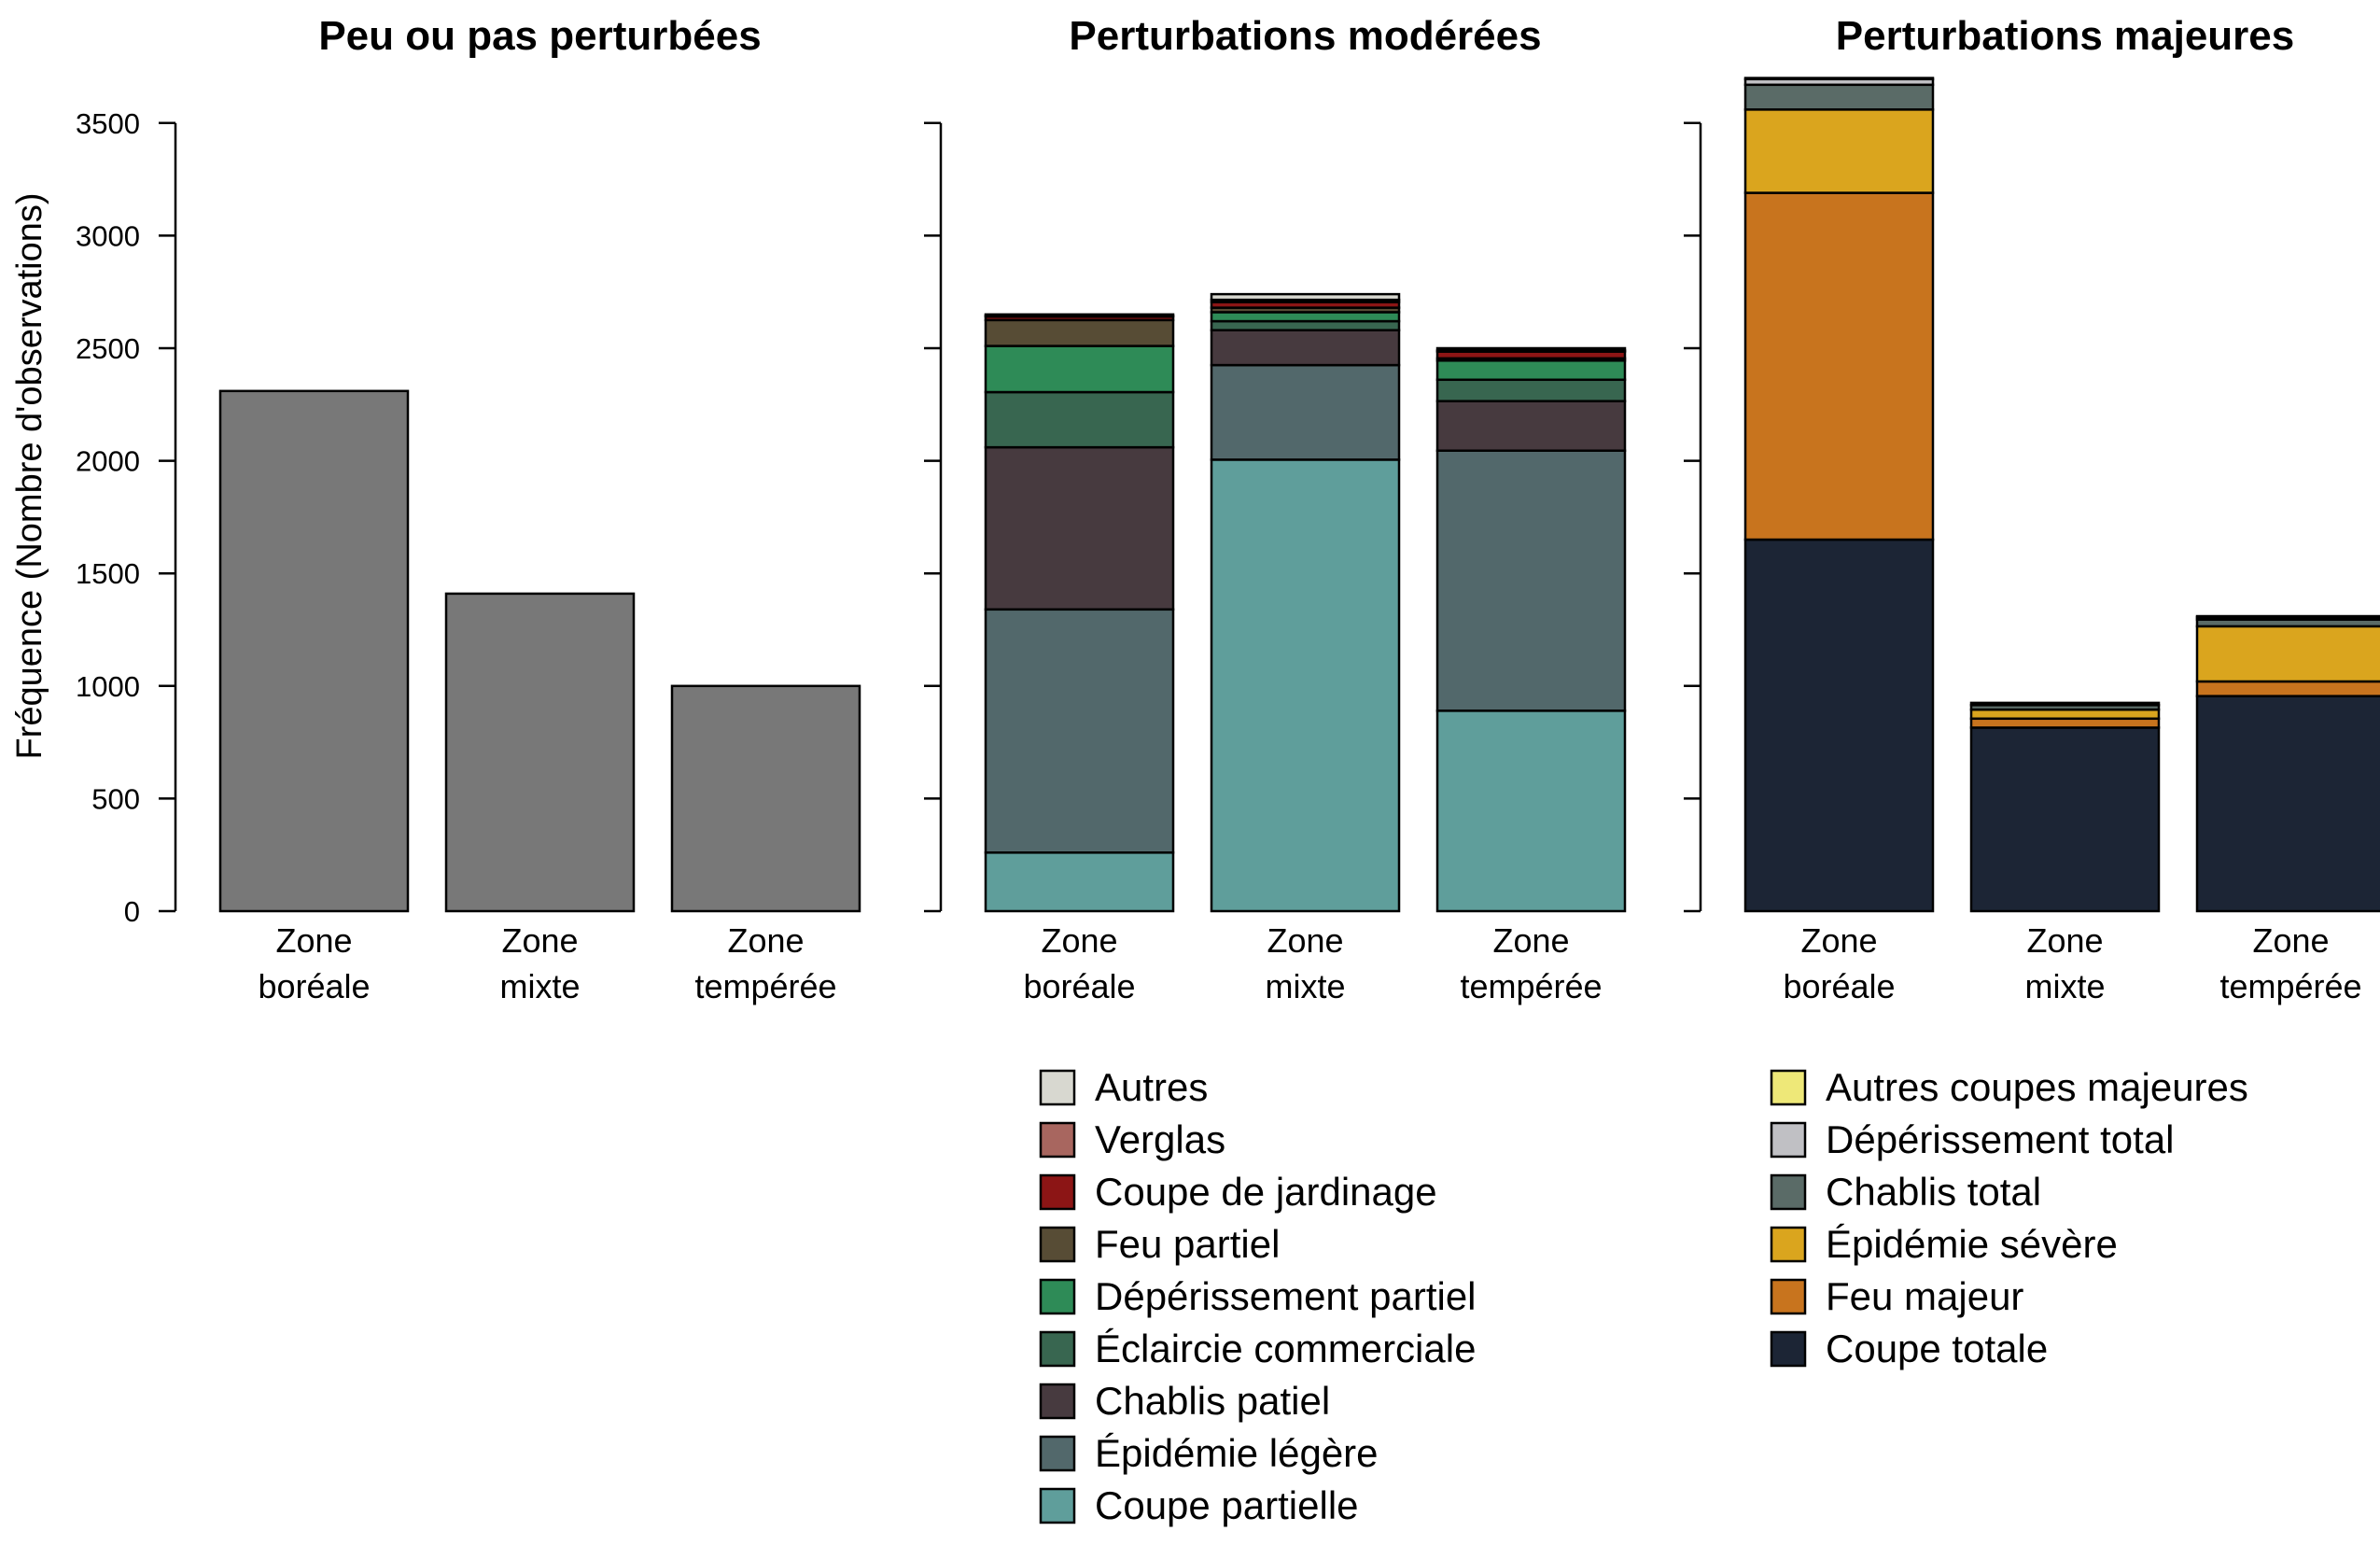  I want to click on bar-p1-c3-s1, so click(765, 798).